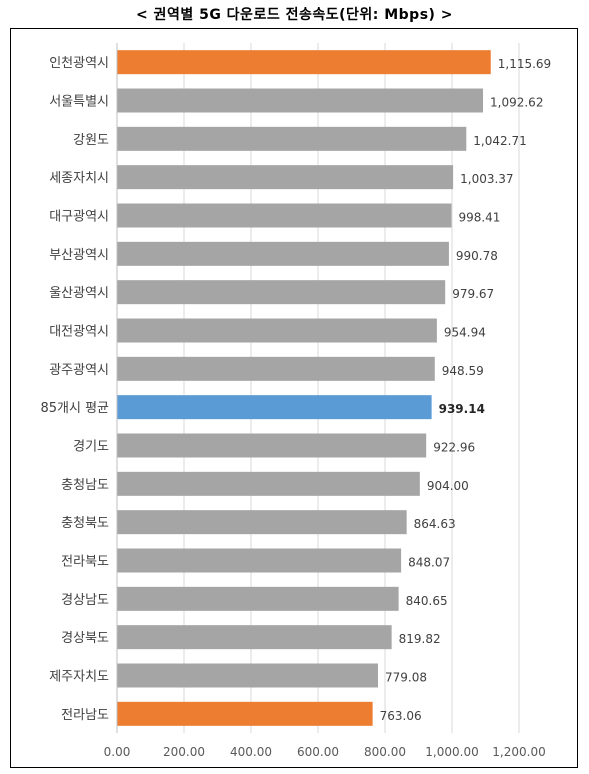 Image resolution: width=589 pixels, height=774 pixels. What do you see at coordinates (318, 752) in the screenshot?
I see `x-tick-label: 600.00` at bounding box center [318, 752].